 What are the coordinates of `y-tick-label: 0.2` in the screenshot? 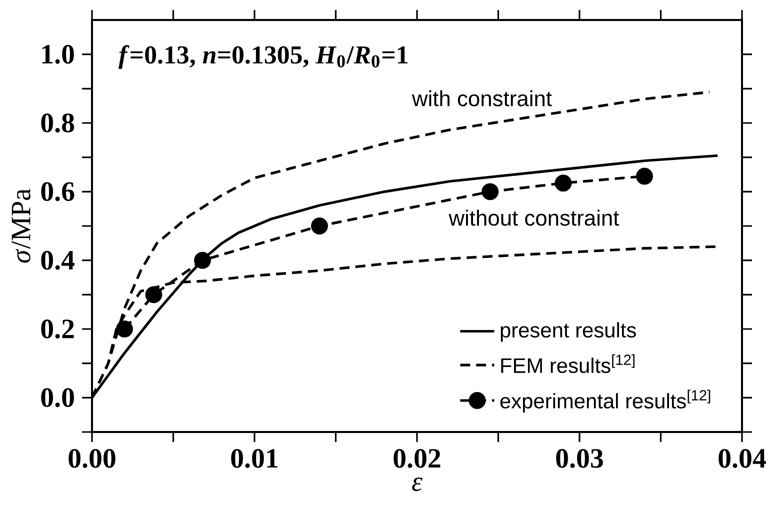 It's located at (57, 329).